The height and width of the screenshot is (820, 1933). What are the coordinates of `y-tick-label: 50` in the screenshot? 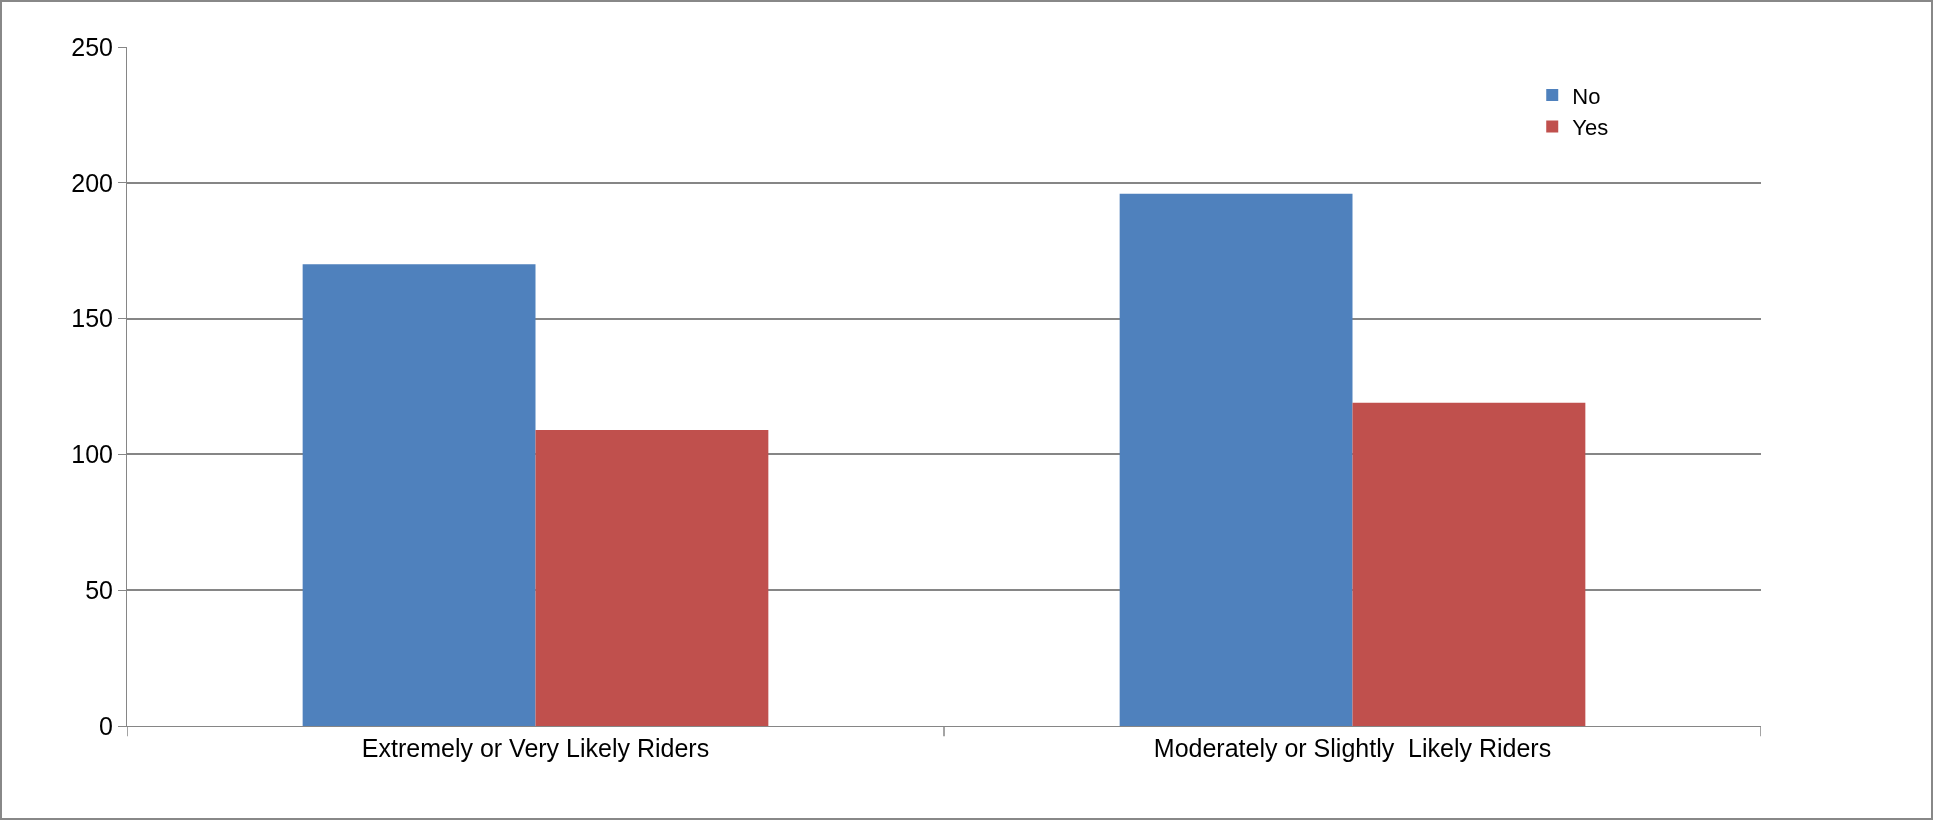 It's located at (99, 589).